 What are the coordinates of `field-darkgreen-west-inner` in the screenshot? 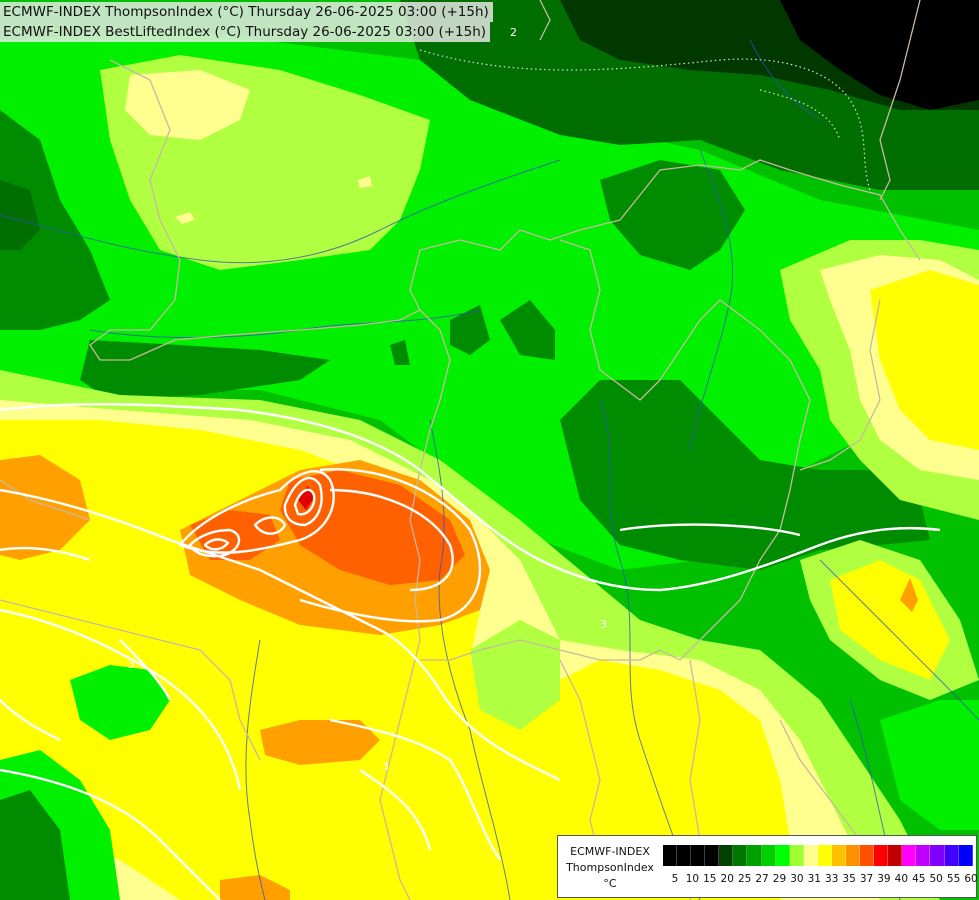 It's located at (20, 215).